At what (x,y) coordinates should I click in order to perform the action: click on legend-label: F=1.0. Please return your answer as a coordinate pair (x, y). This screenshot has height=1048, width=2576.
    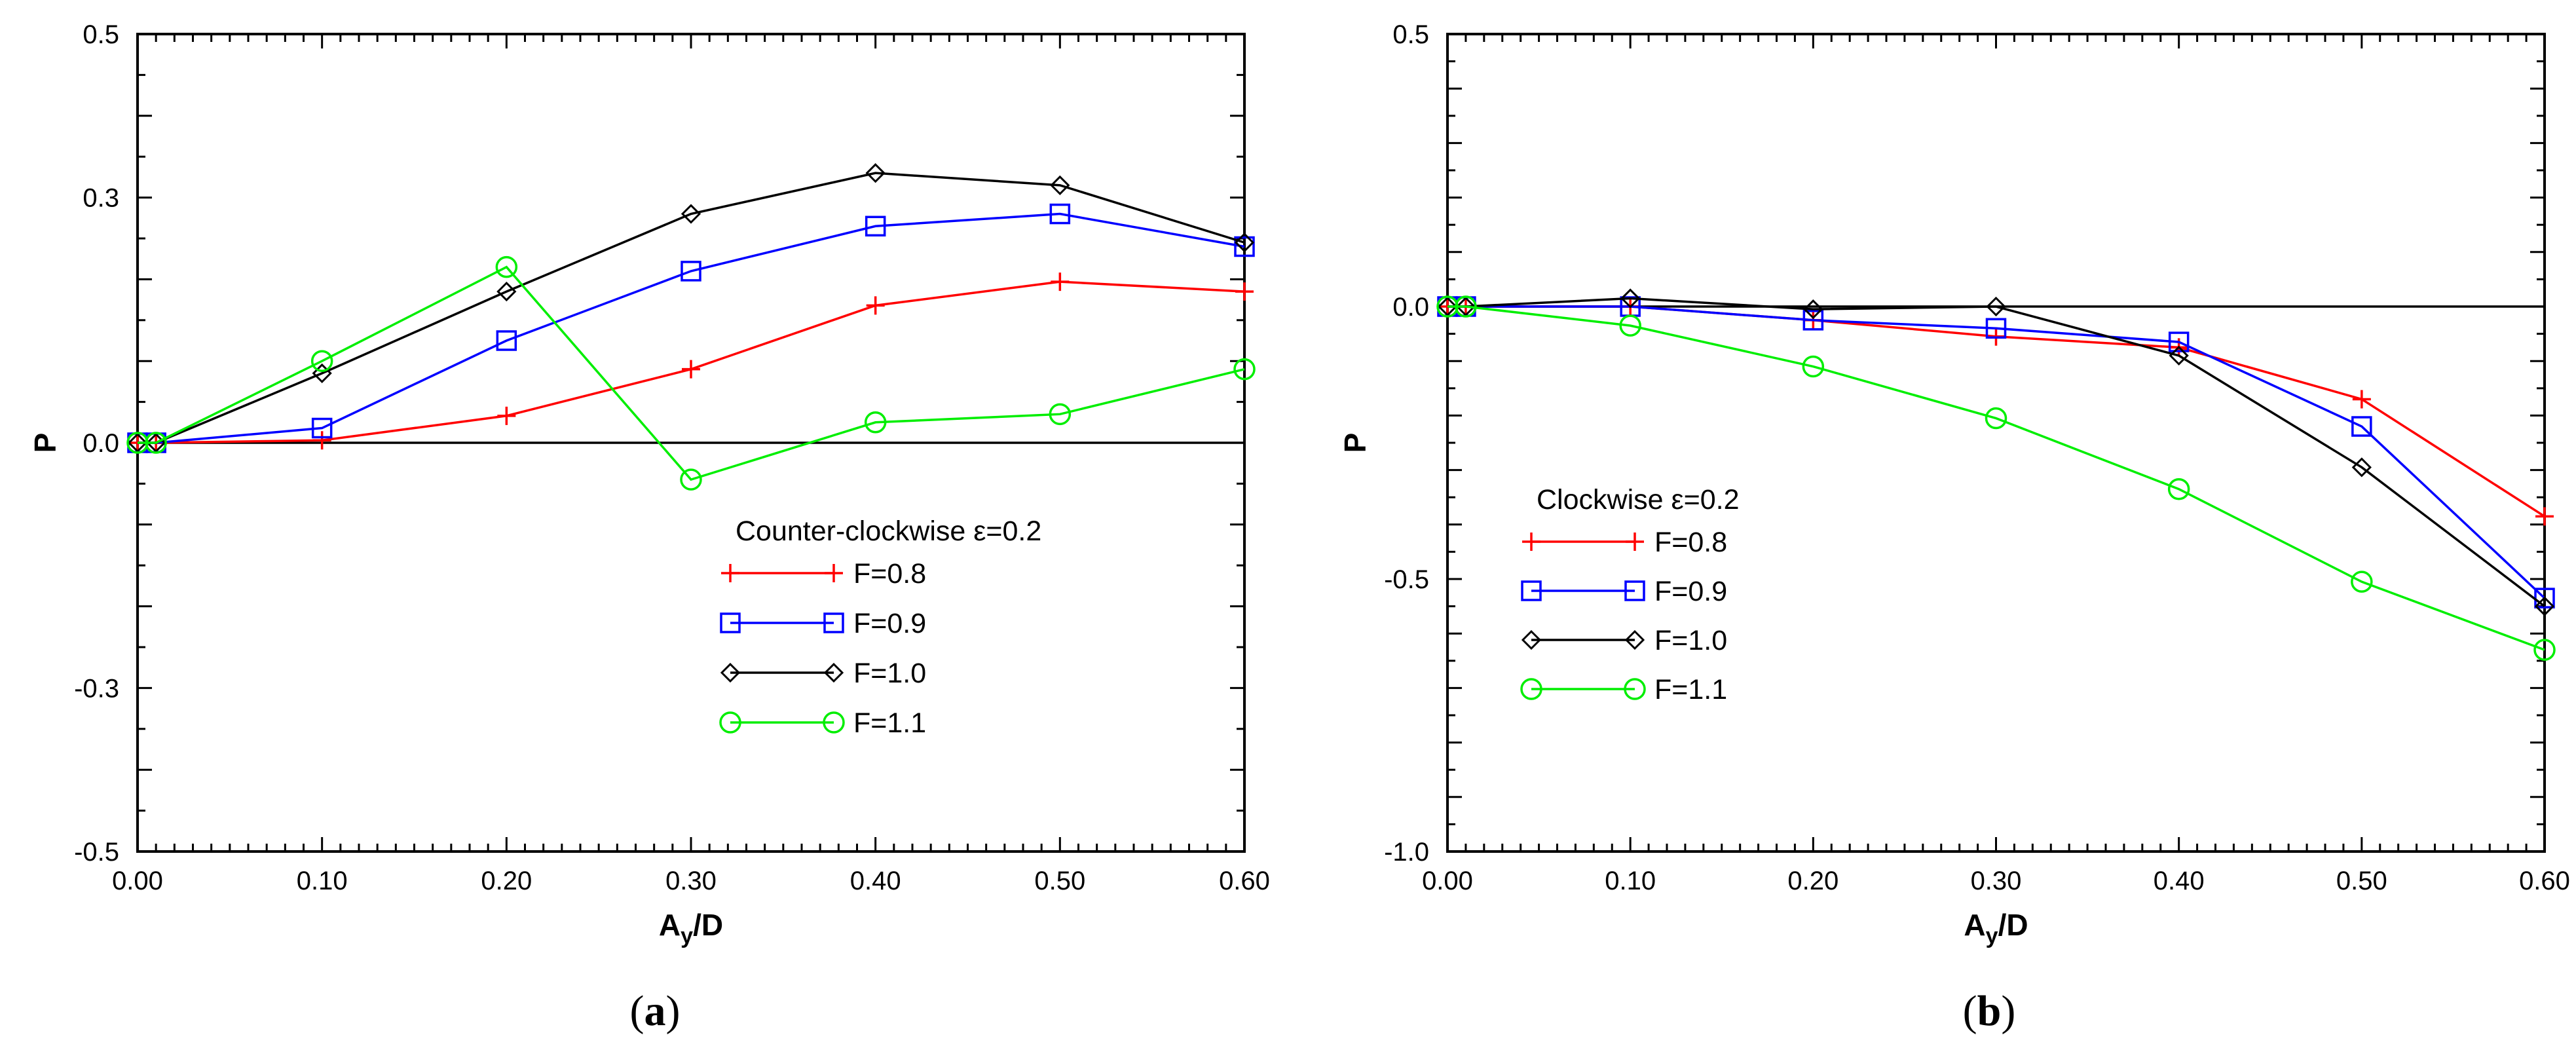
    Looking at the image, I should click on (889, 673).